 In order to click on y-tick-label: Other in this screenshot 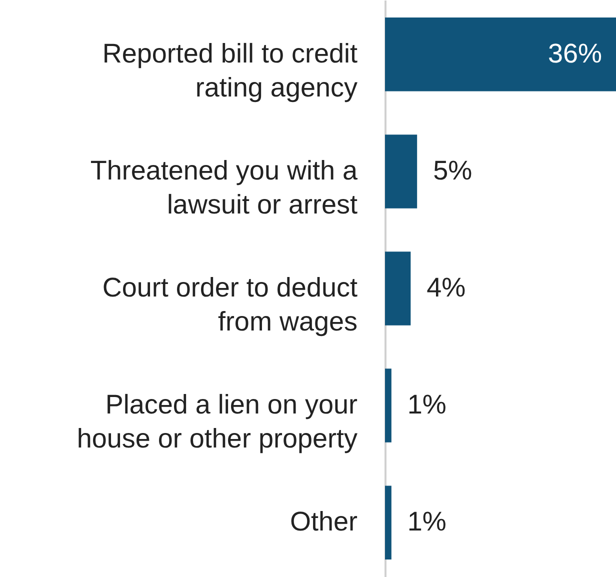, I will do `click(324, 521)`.